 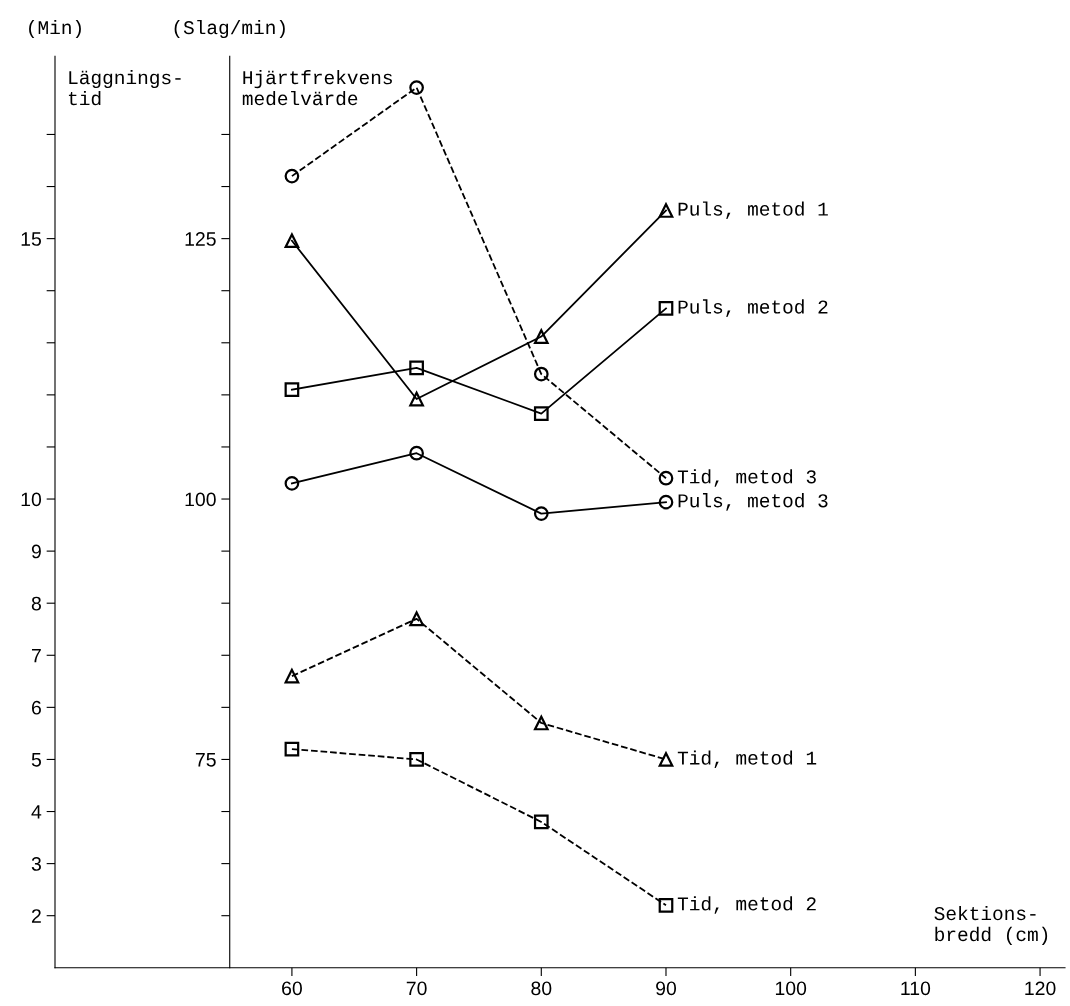 I want to click on x-tick-label: 60, so click(x=292, y=988).